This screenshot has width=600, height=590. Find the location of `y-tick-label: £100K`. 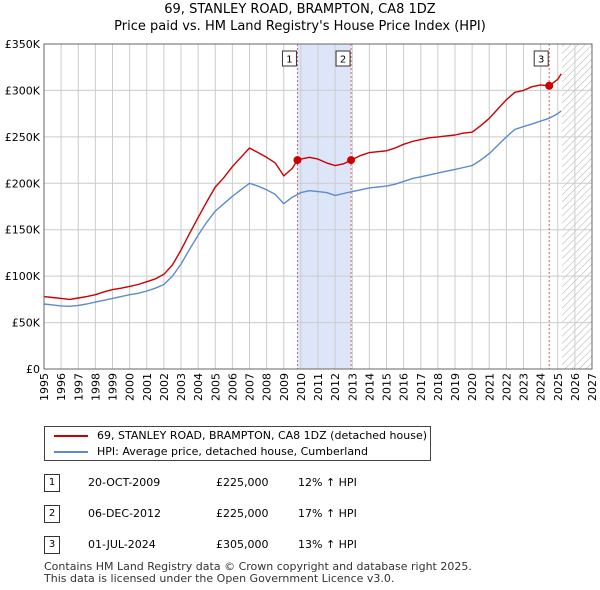

y-tick-label: £100K is located at coordinates (23, 276).